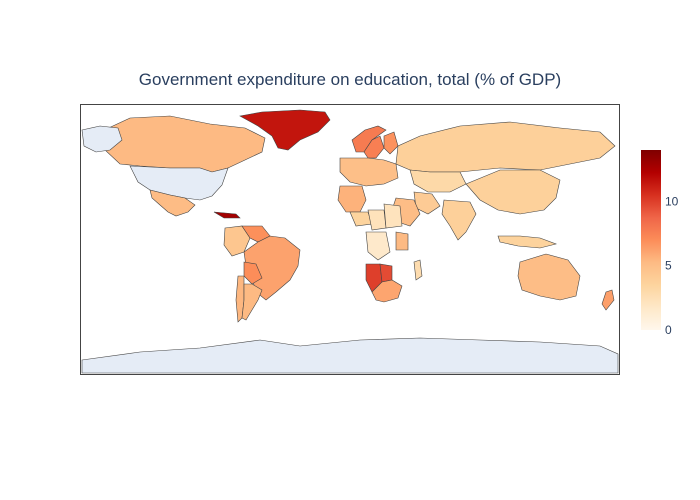 The width and height of the screenshot is (700, 500). I want to click on region-kenya, so click(402, 241).